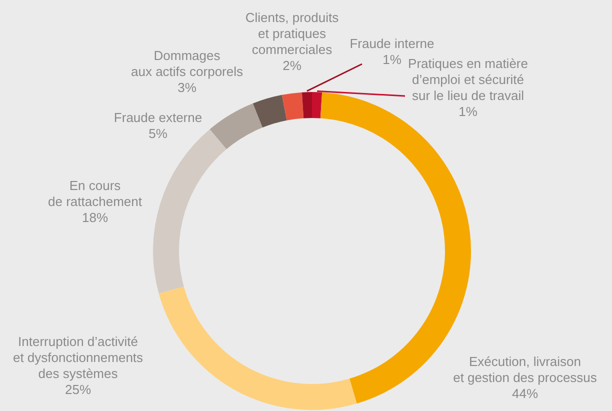  Describe the element at coordinates (187, 87) in the screenshot. I see `data-label: 3%` at that location.